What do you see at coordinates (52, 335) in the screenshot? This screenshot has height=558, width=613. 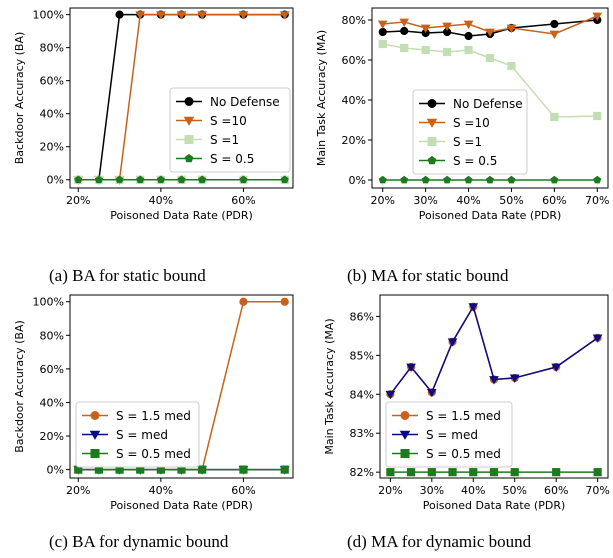 I see `y-tick-label: 80%` at bounding box center [52, 335].